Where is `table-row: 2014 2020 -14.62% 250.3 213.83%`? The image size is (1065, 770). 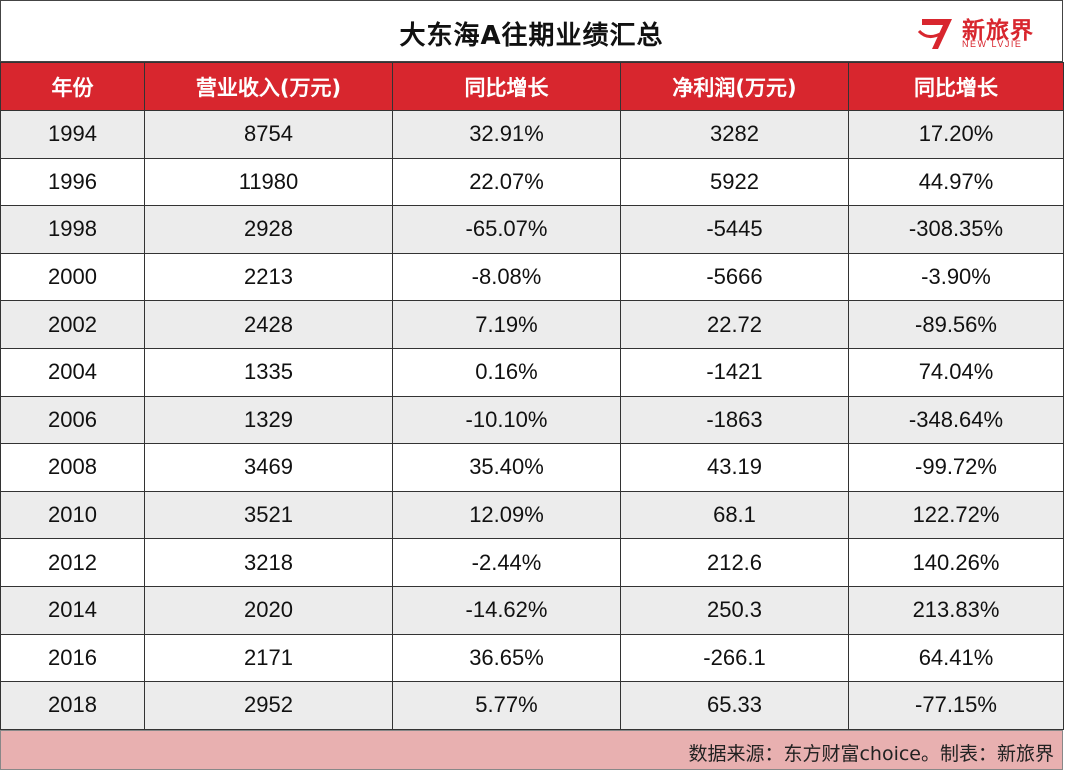
table-row: 2014 2020 -14.62% 250.3 213.83% is located at coordinates (532, 610).